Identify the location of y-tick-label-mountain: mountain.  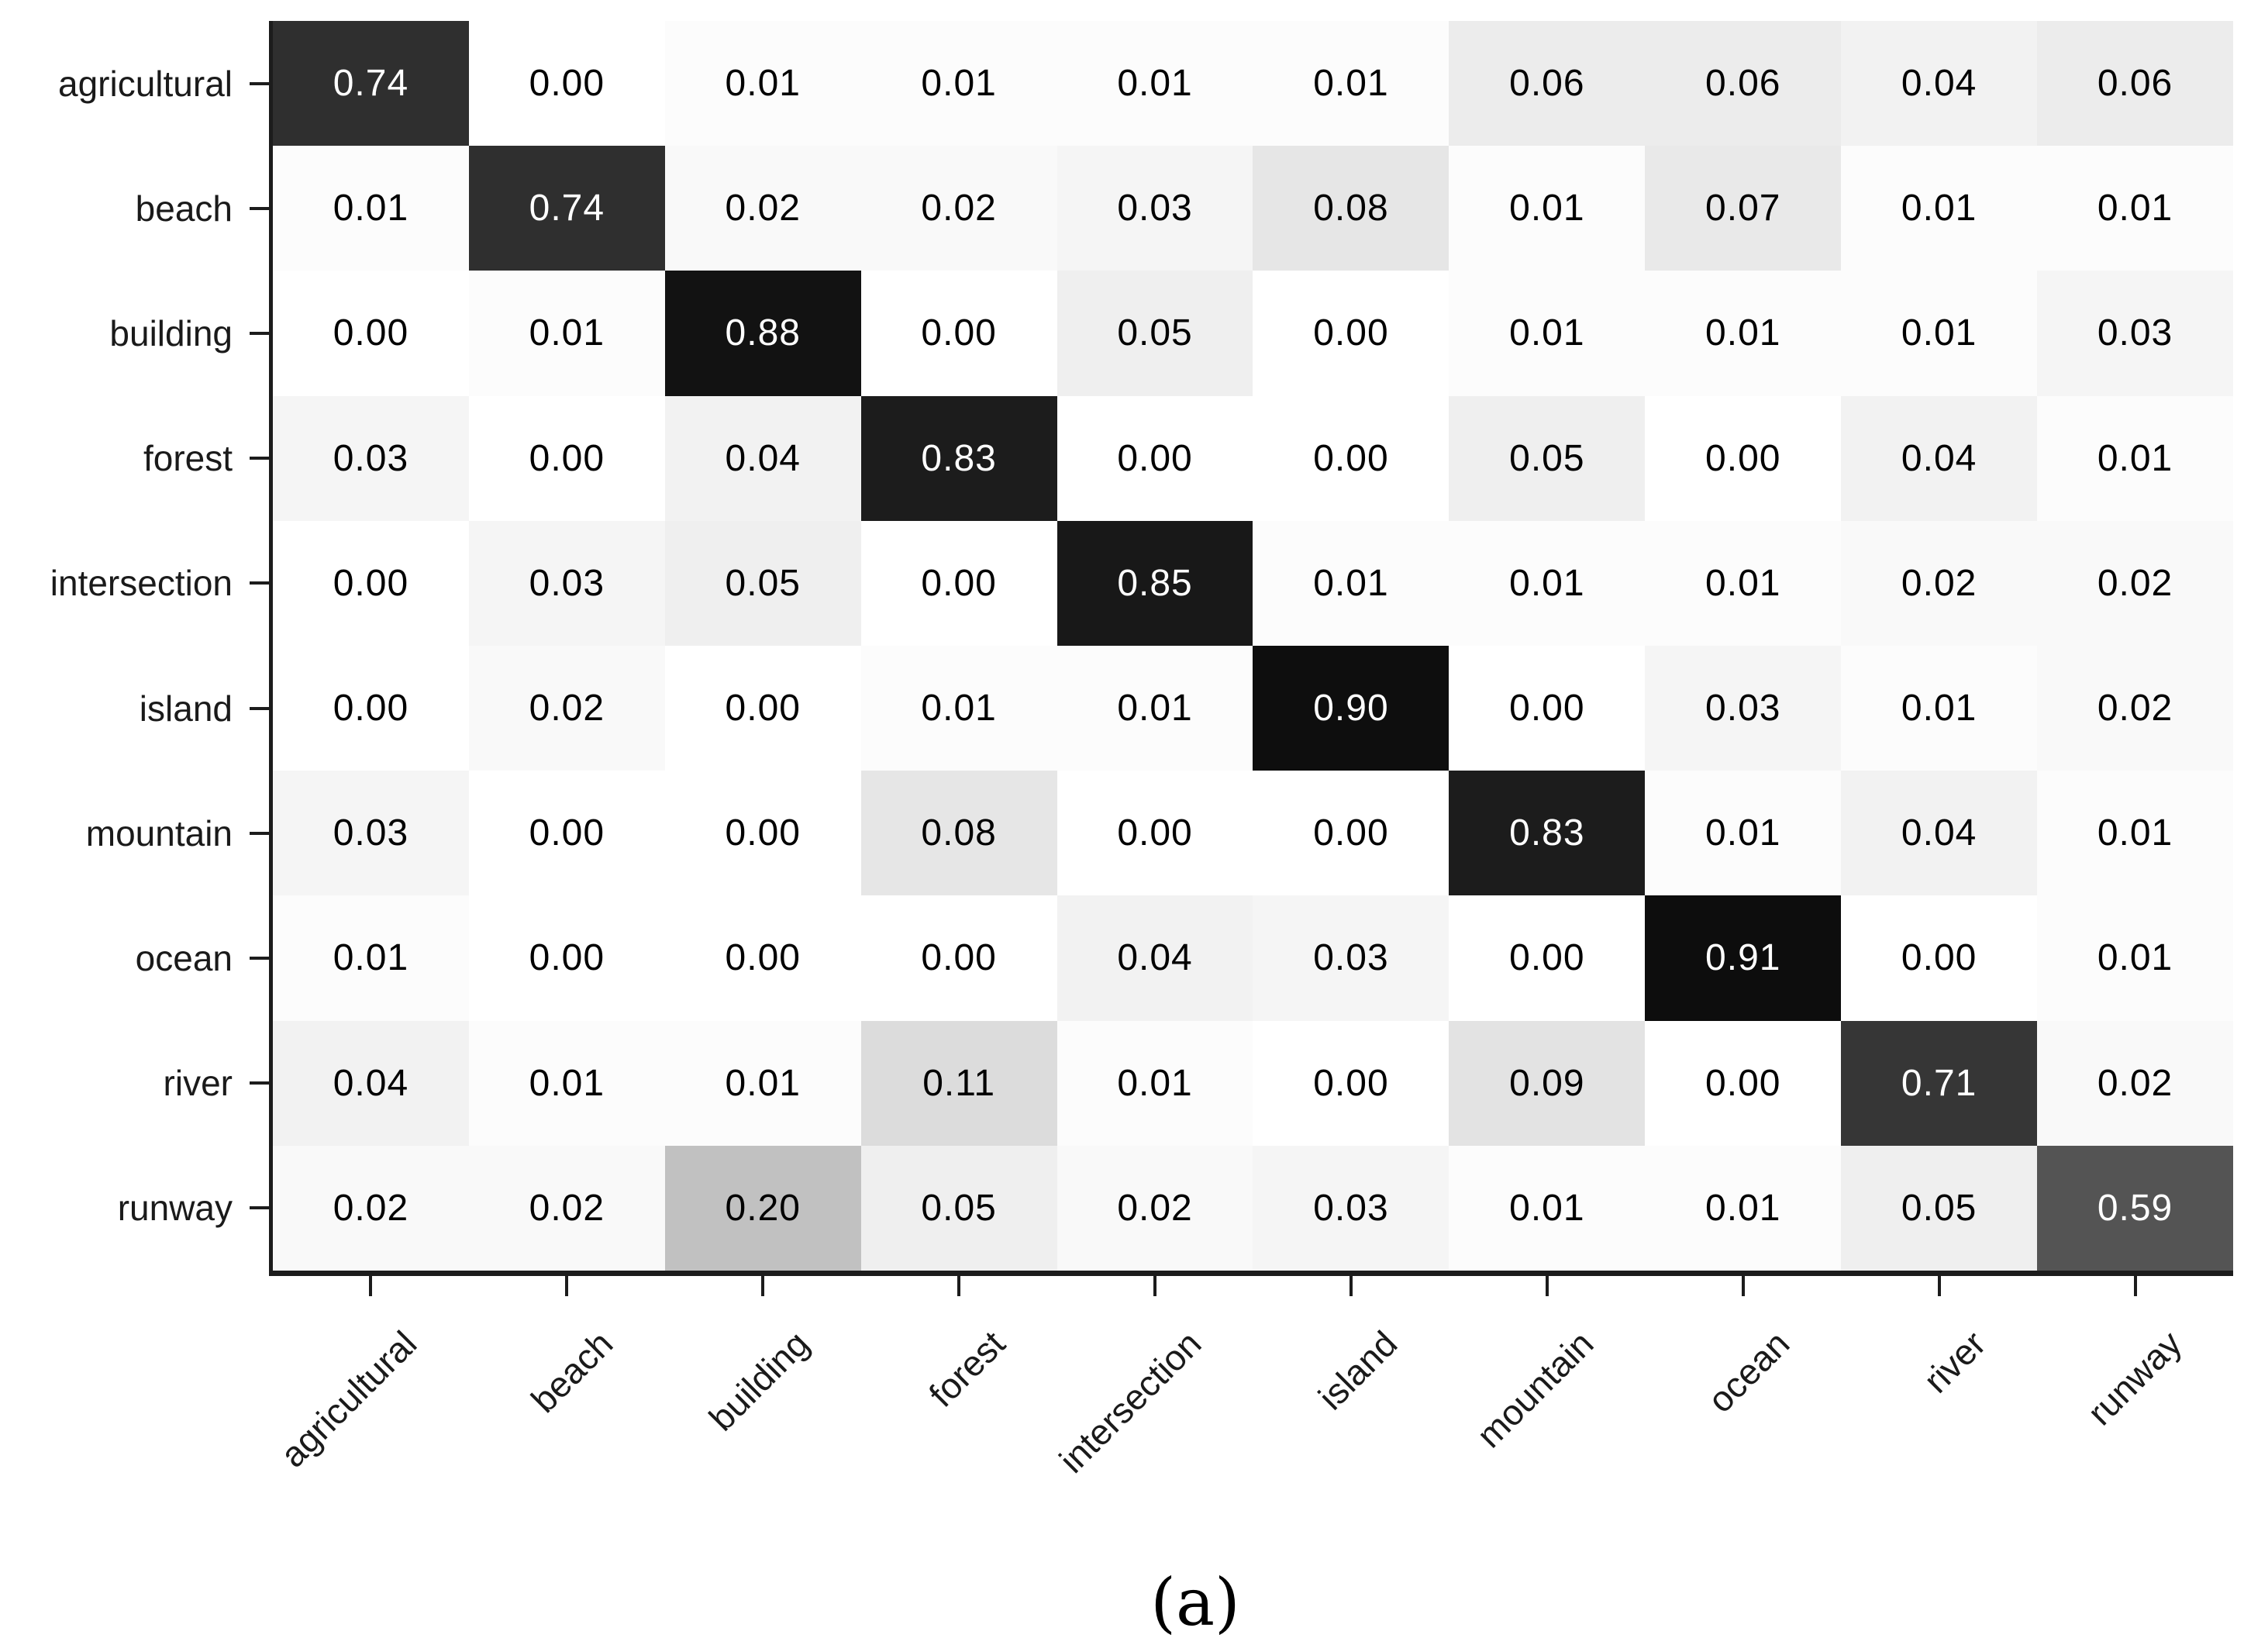
(159, 833).